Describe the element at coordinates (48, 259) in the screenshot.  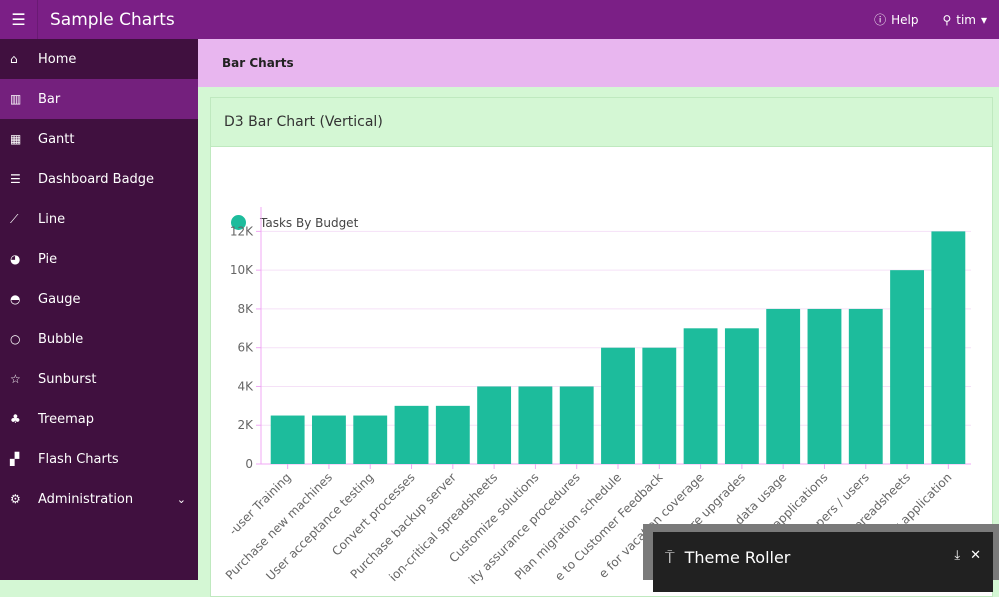
I see `sidebar-item-label: Pie` at that location.